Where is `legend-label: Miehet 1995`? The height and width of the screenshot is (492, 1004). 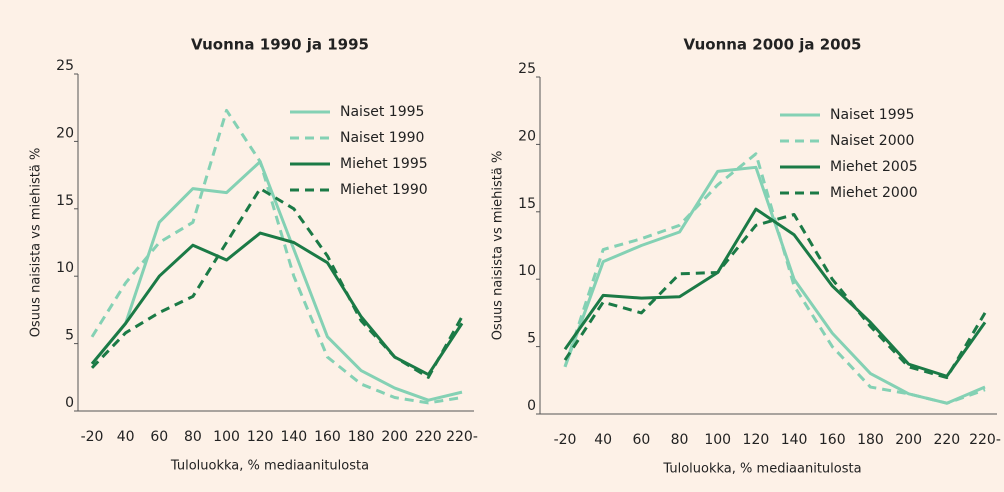 legend-label: Miehet 1995 is located at coordinates (384, 164).